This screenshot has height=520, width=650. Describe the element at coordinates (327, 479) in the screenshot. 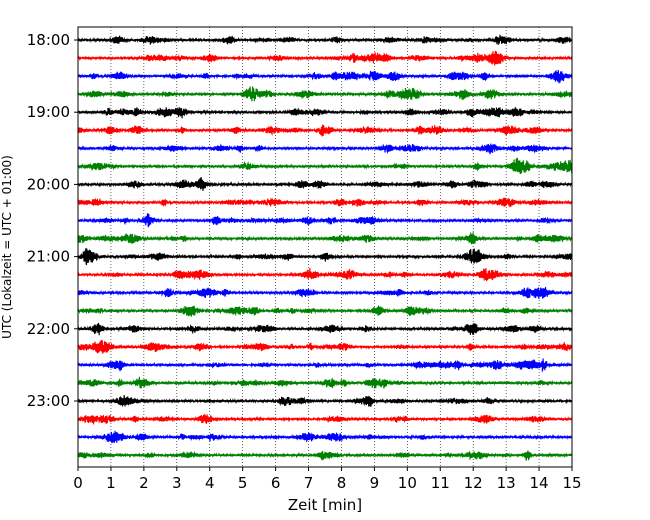

I see `x-ticks: 0 1 2 3 4 5 6 7 8 9 10 11 12 13 14 15` at that location.